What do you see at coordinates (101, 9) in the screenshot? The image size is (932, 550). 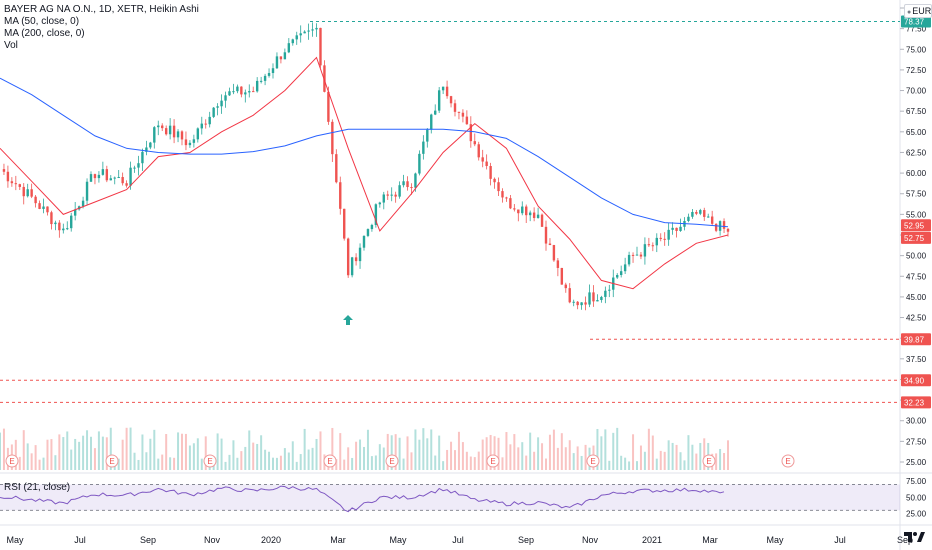 I see `chart-title: BAYER AG NA O.N., 1D, XETR, Heikin Ashi` at bounding box center [101, 9].